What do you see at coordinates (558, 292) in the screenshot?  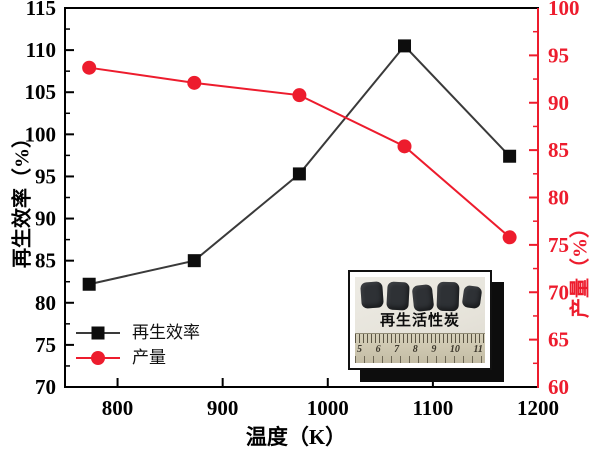 I see `right-tick-label: 70` at bounding box center [558, 292].